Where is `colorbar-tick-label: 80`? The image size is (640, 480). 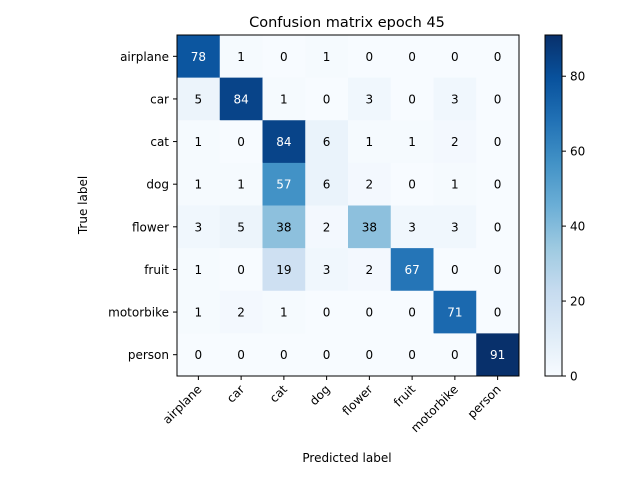
colorbar-tick-label: 80 is located at coordinates (577, 77).